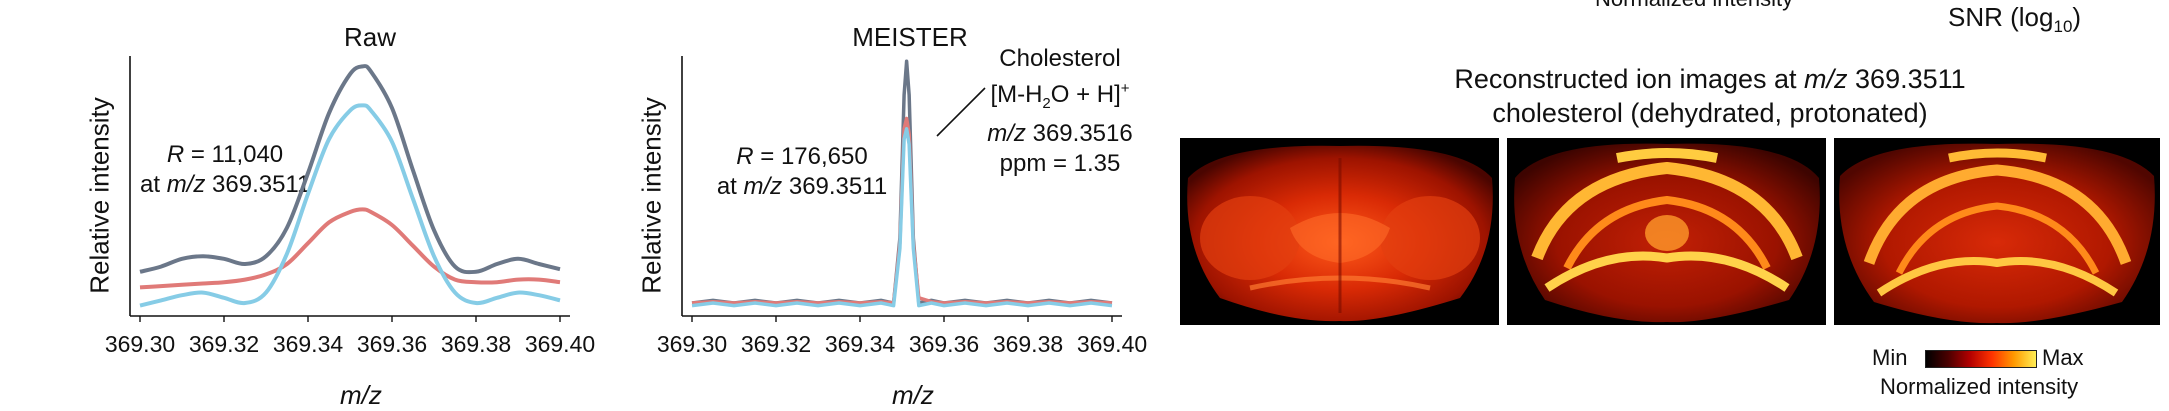 The width and height of the screenshot is (2169, 411). Describe the element at coordinates (835, 186) in the screenshot. I see `meister-mz-value: 369.3511` at that location.